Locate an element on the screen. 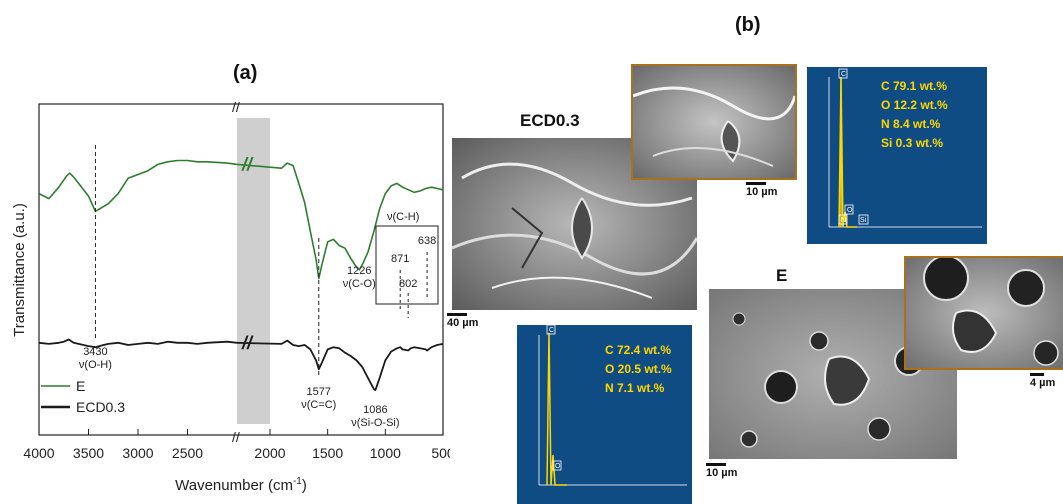 The width and height of the screenshot is (1063, 504). edx-peak-o-e: O is located at coordinates (558, 466).